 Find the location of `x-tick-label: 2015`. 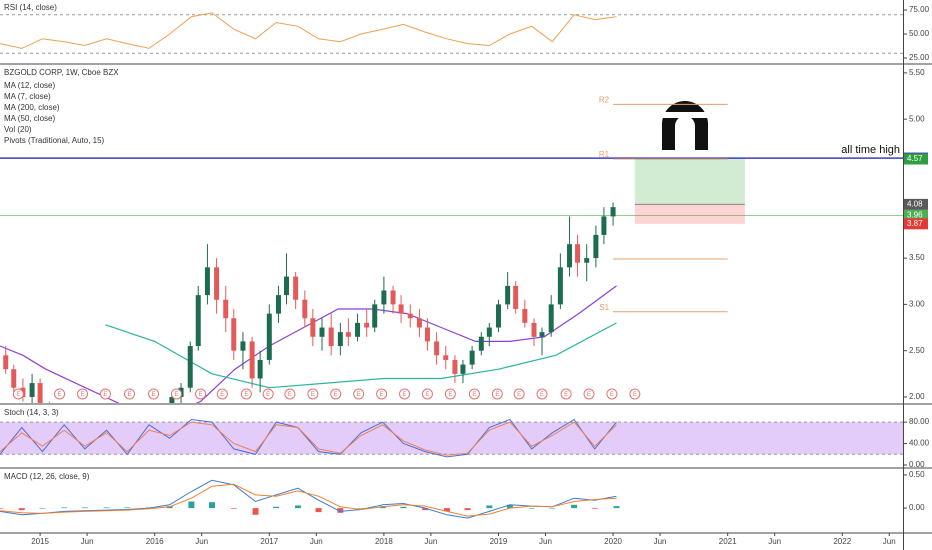

x-tick-label: 2015 is located at coordinates (40, 541).